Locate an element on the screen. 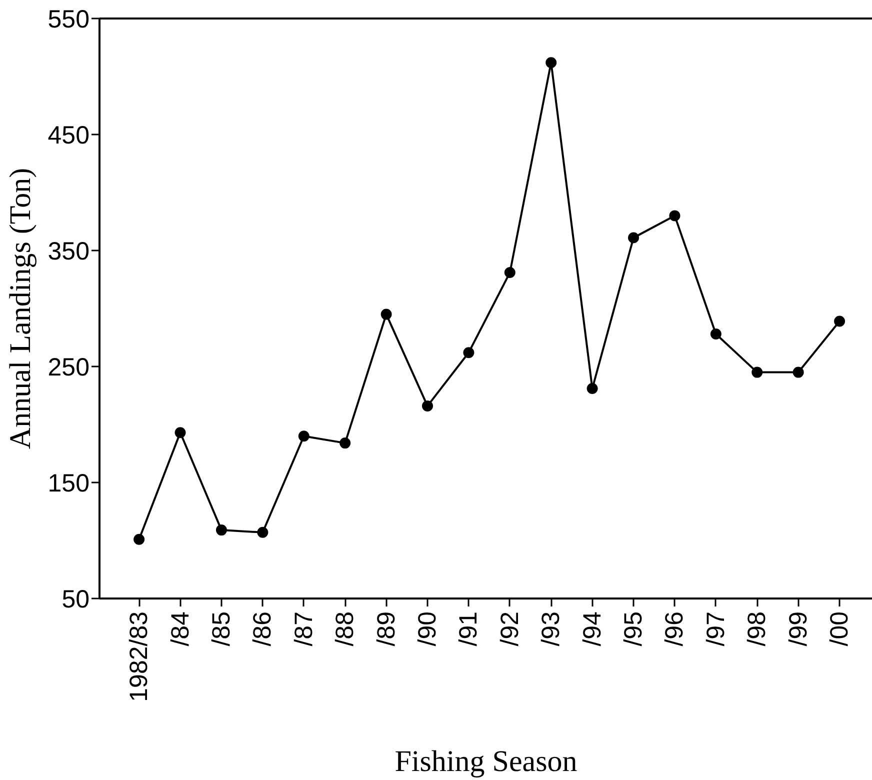 Image resolution: width=872 pixels, height=780 pixels. x-tick-label: /00 is located at coordinates (840, 628).